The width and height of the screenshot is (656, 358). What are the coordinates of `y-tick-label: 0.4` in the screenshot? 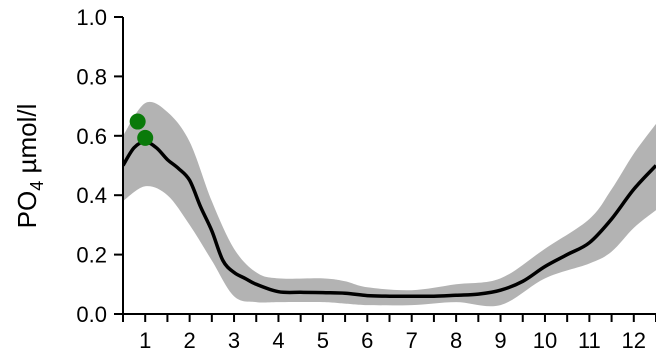 It's located at (91, 195).